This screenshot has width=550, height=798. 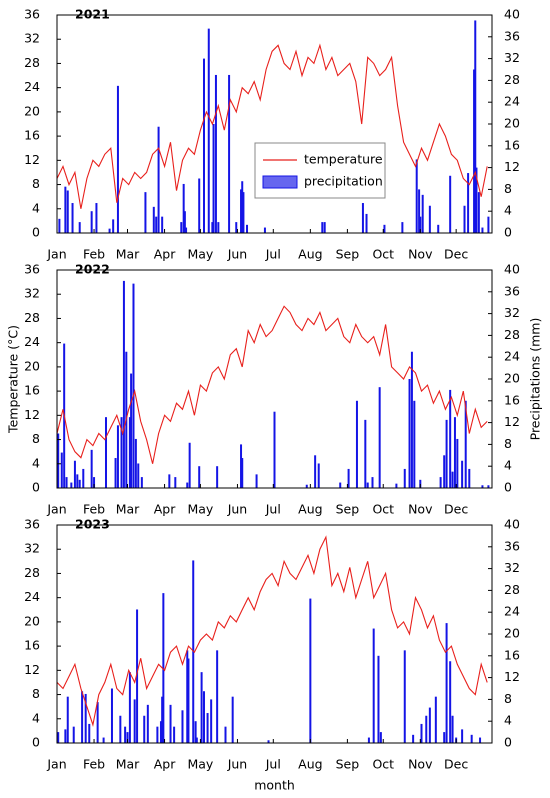 What do you see at coordinates (535, 379) in the screenshot?
I see `y2-axis-label: Precipitations (mm)` at bounding box center [535, 379].